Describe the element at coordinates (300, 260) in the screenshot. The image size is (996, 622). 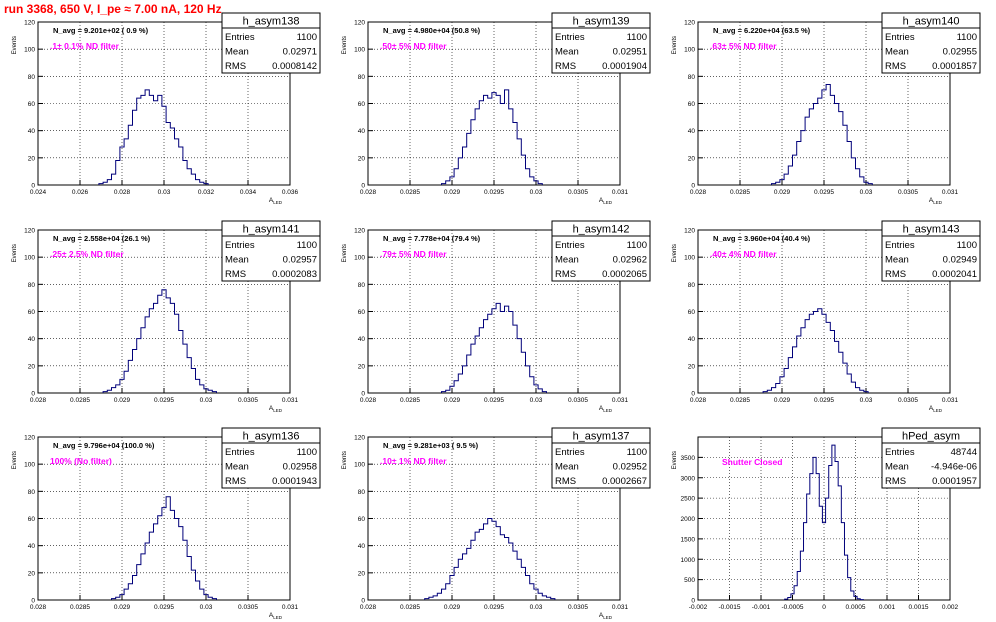
I see `stats-value: 0.02957` at that location.